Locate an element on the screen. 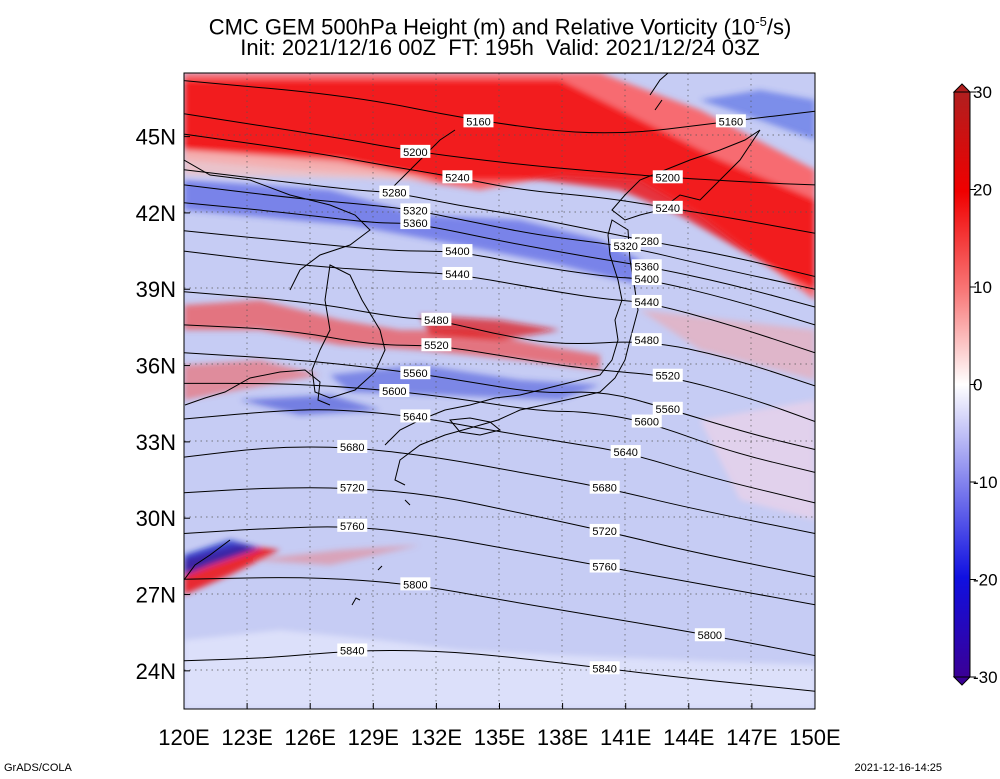 The width and height of the screenshot is (1000, 779). contour-label: 5200 is located at coordinates (668, 178).